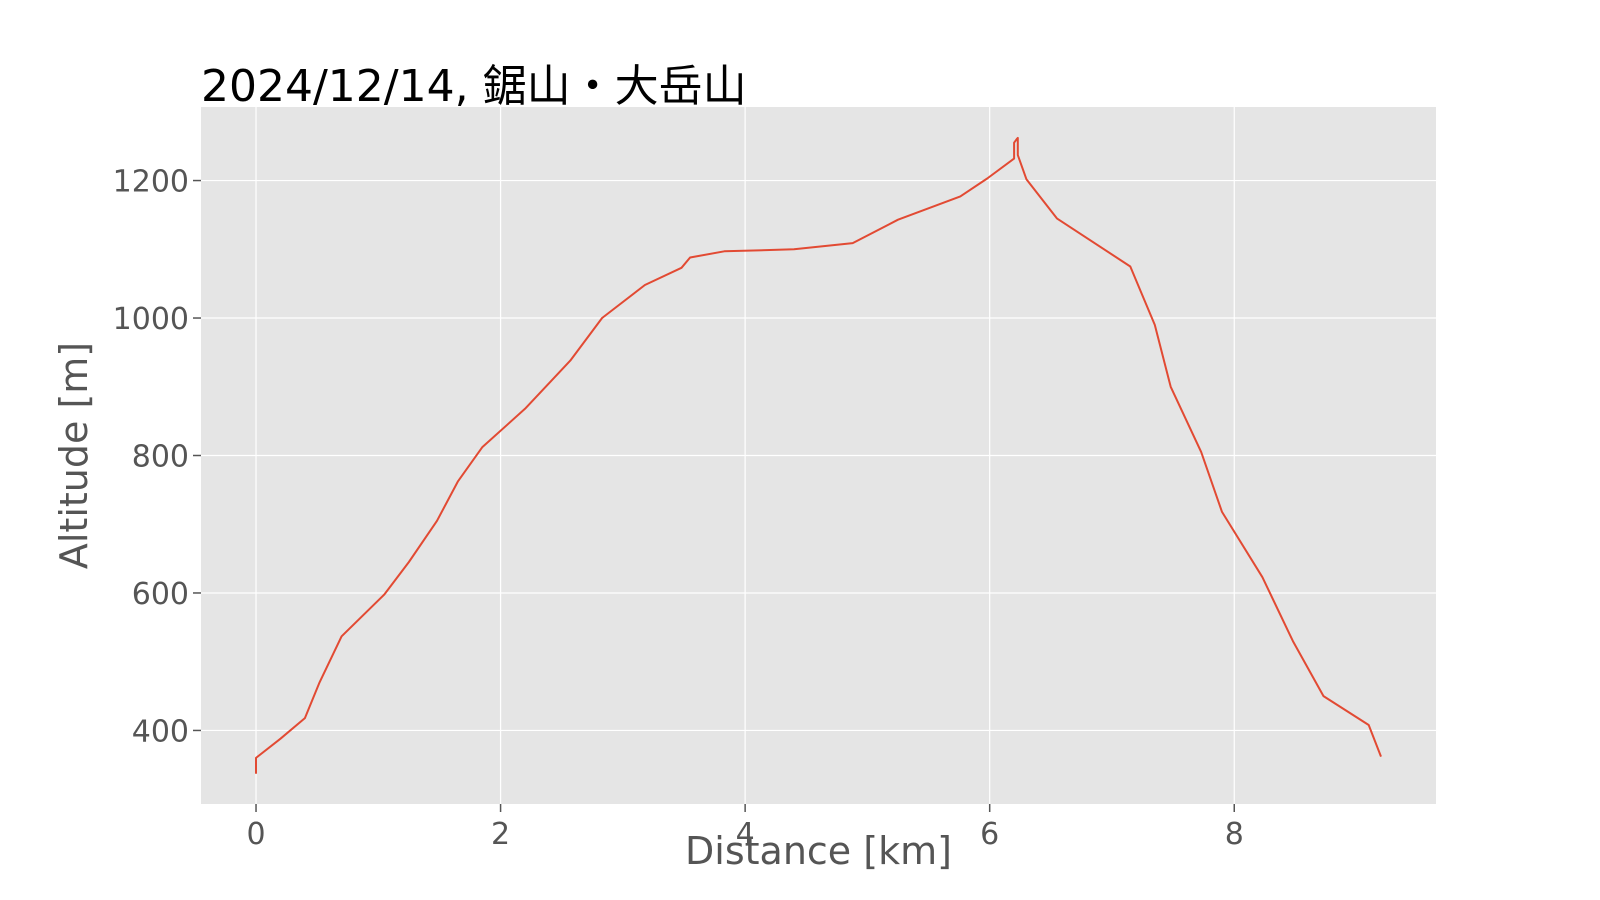 The image size is (1600, 900). What do you see at coordinates (160, 457) in the screenshot?
I see `y-tick-label: 800` at bounding box center [160, 457].